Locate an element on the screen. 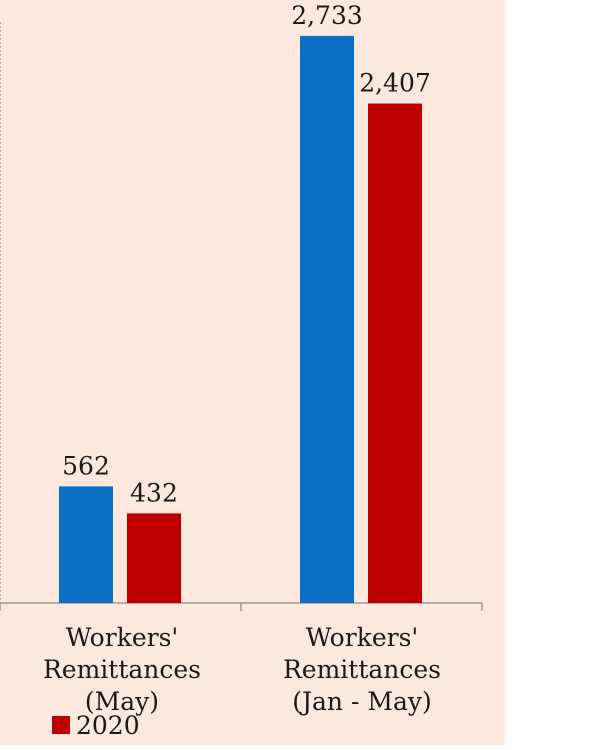  legend-swatch-2020 is located at coordinates (61, 725).